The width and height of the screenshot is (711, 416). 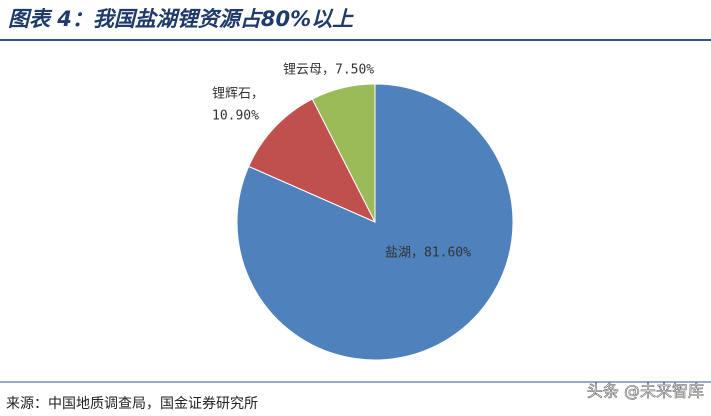 What do you see at coordinates (235, 116) in the screenshot?
I see `data-label: 10.90%` at bounding box center [235, 116].